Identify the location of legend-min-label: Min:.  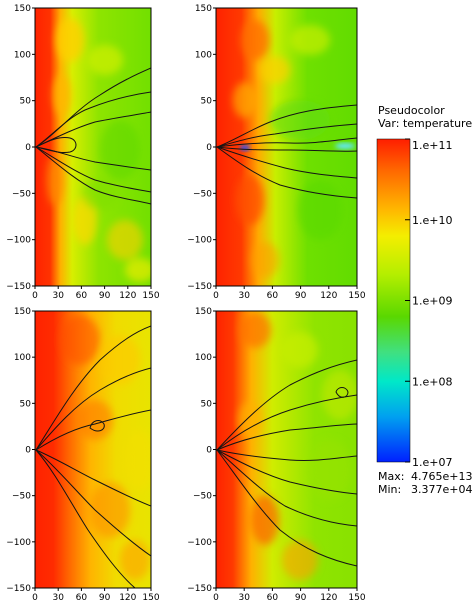
(389, 489).